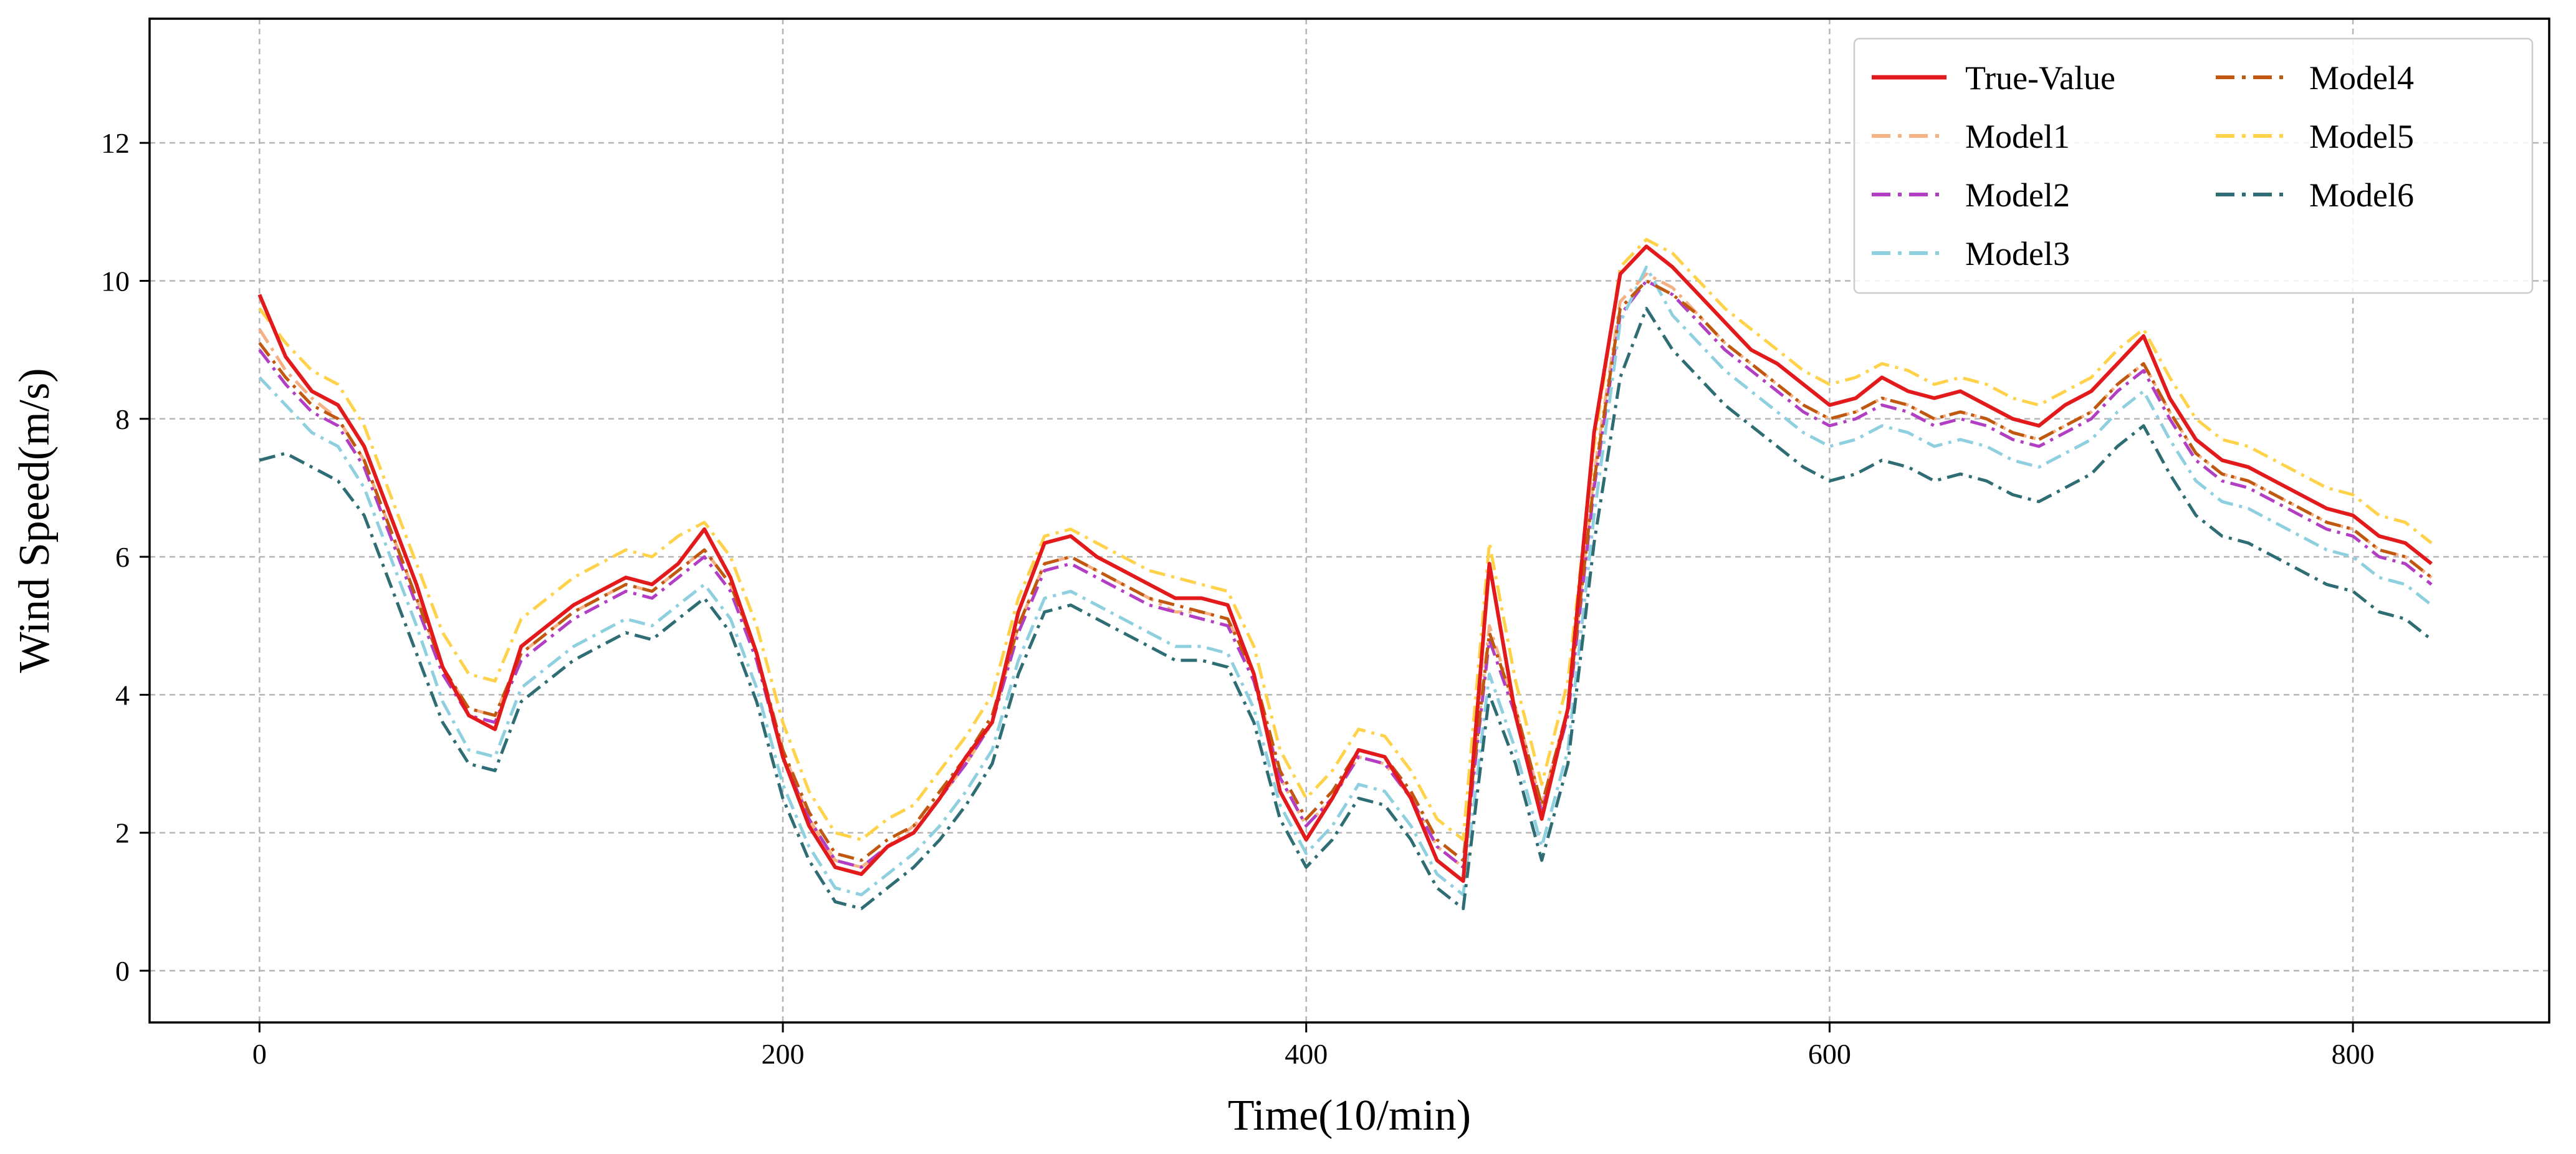 Image resolution: width=2576 pixels, height=1154 pixels. Describe the element at coordinates (2362, 78) in the screenshot. I see `legend-label: Model4` at that location.